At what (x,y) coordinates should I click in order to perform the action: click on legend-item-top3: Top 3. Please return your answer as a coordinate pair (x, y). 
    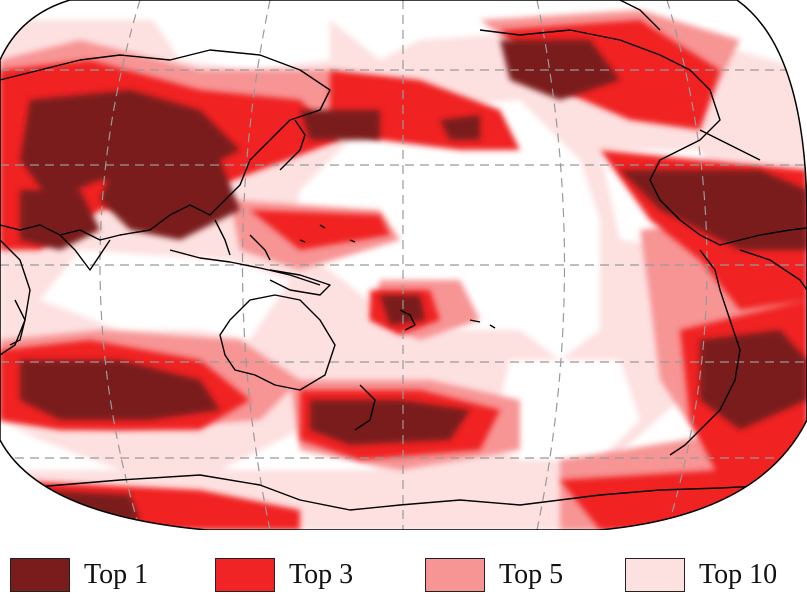
    Looking at the image, I should click on (284, 575).